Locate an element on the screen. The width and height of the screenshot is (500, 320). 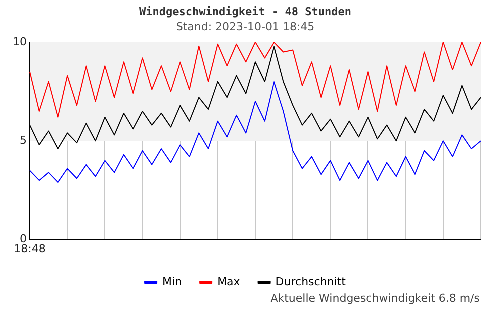
x-tick-label: 18:48 is located at coordinates (30, 249).